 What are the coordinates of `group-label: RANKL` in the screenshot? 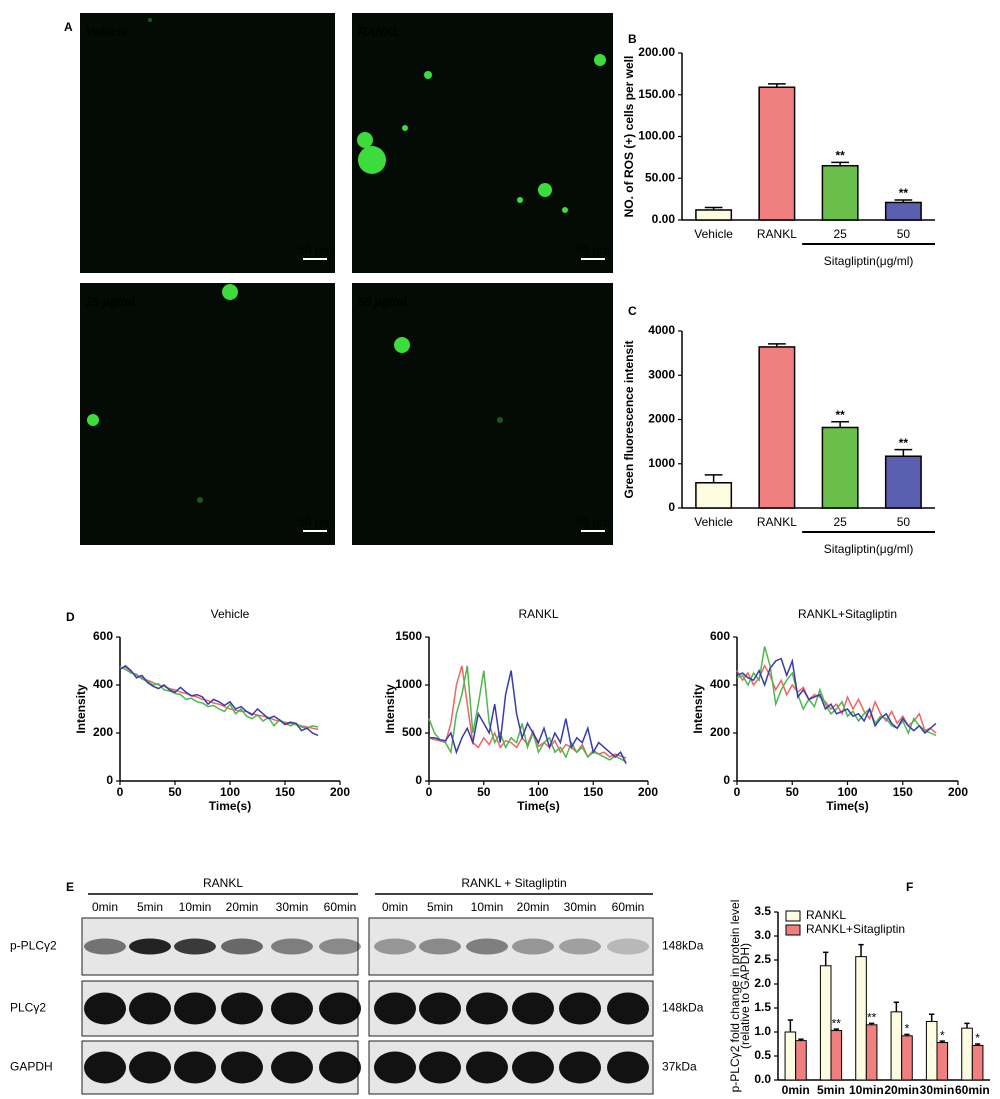 It's located at (223, 883).